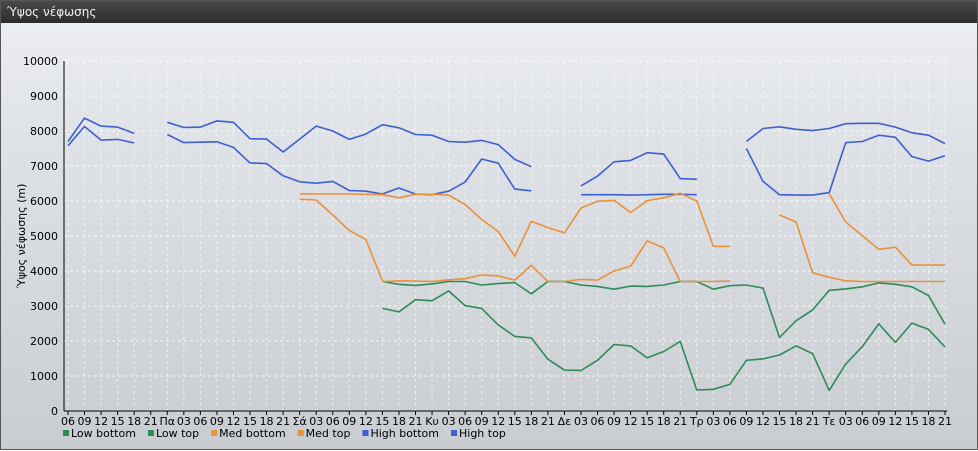  Describe the element at coordinates (664, 341) in the screenshot. I see `series-line-low-bottom` at that location.